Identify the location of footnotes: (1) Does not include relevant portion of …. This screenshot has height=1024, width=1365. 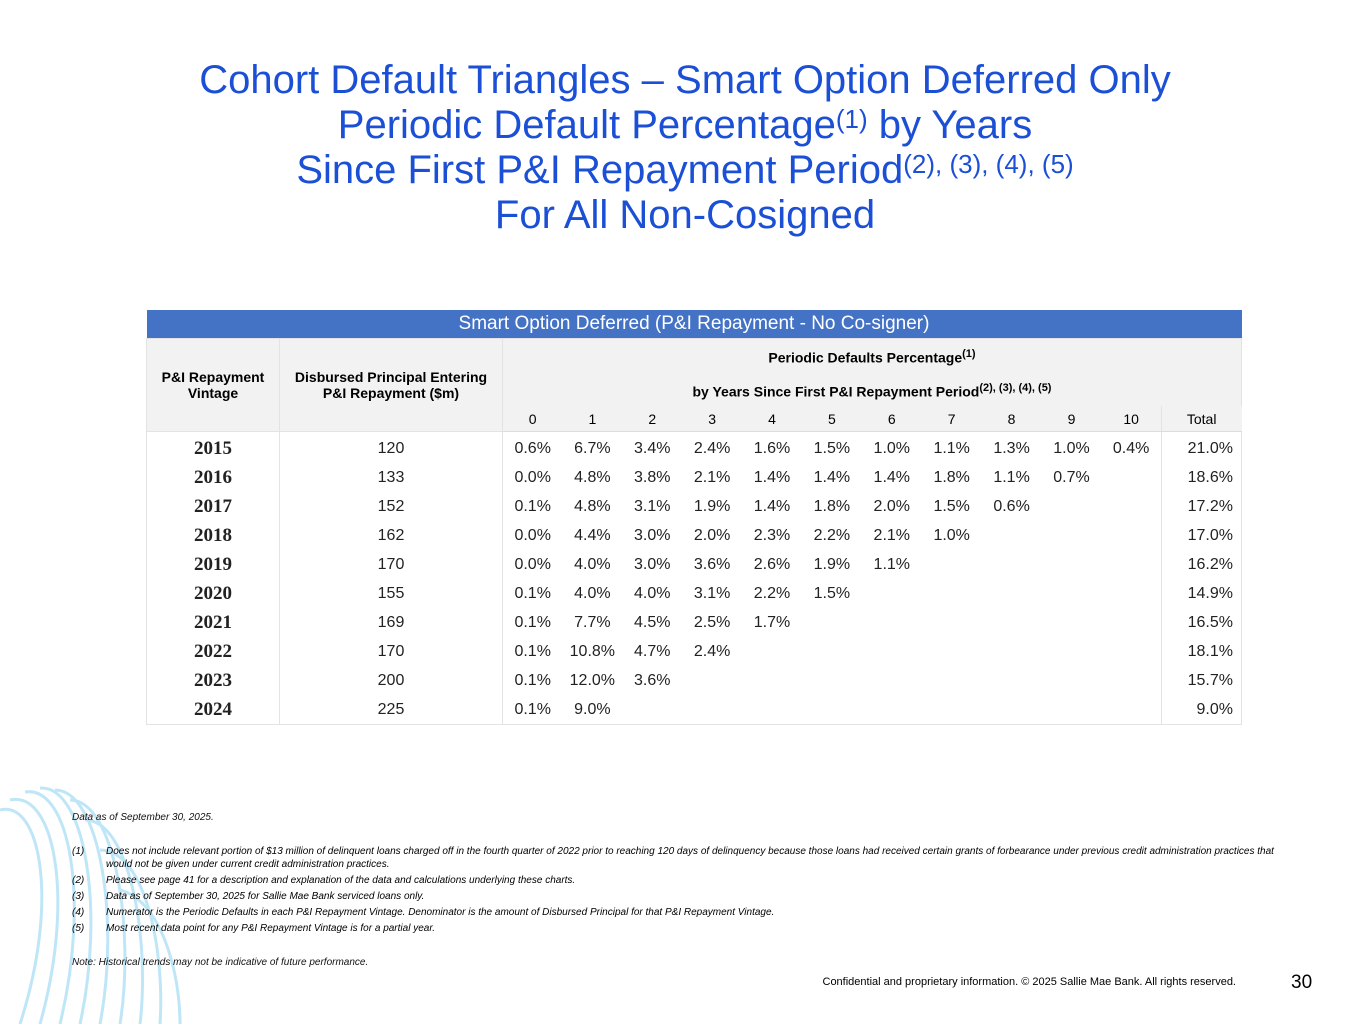
(687, 891).